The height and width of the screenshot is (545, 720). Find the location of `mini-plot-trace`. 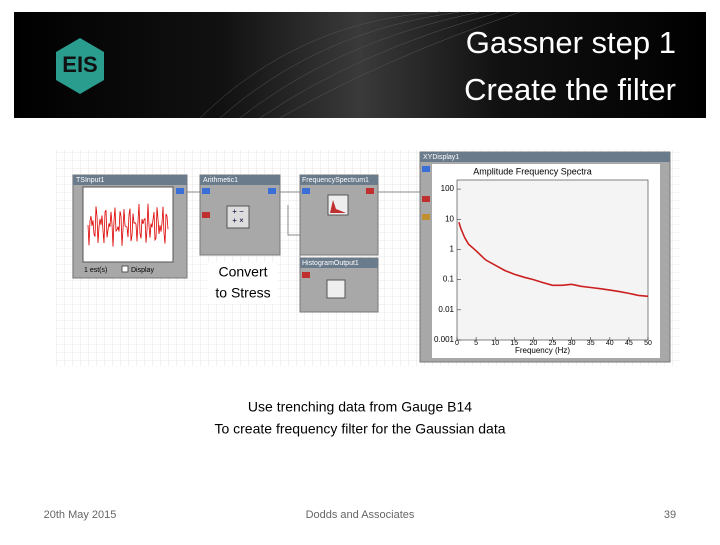

mini-plot-trace is located at coordinates (128, 225).